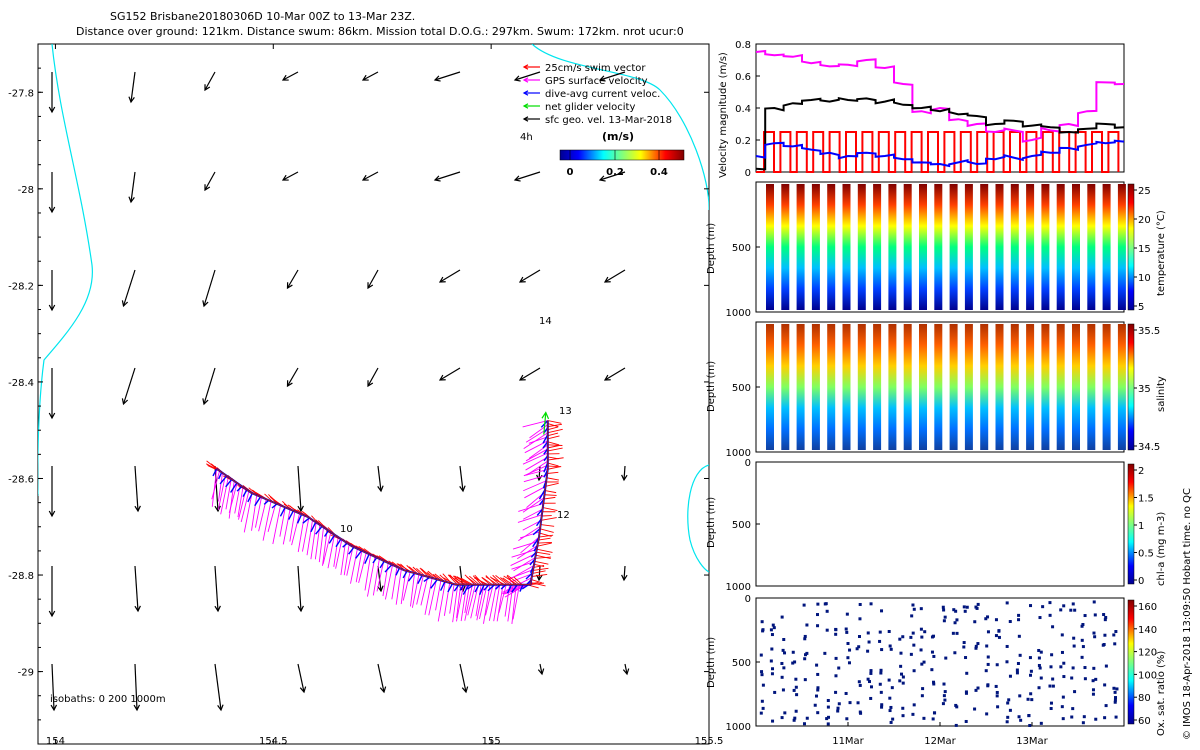  Describe the element at coordinates (711, 386) in the screenshot. I see `salinity-ylabel: Depth (m)` at that location.